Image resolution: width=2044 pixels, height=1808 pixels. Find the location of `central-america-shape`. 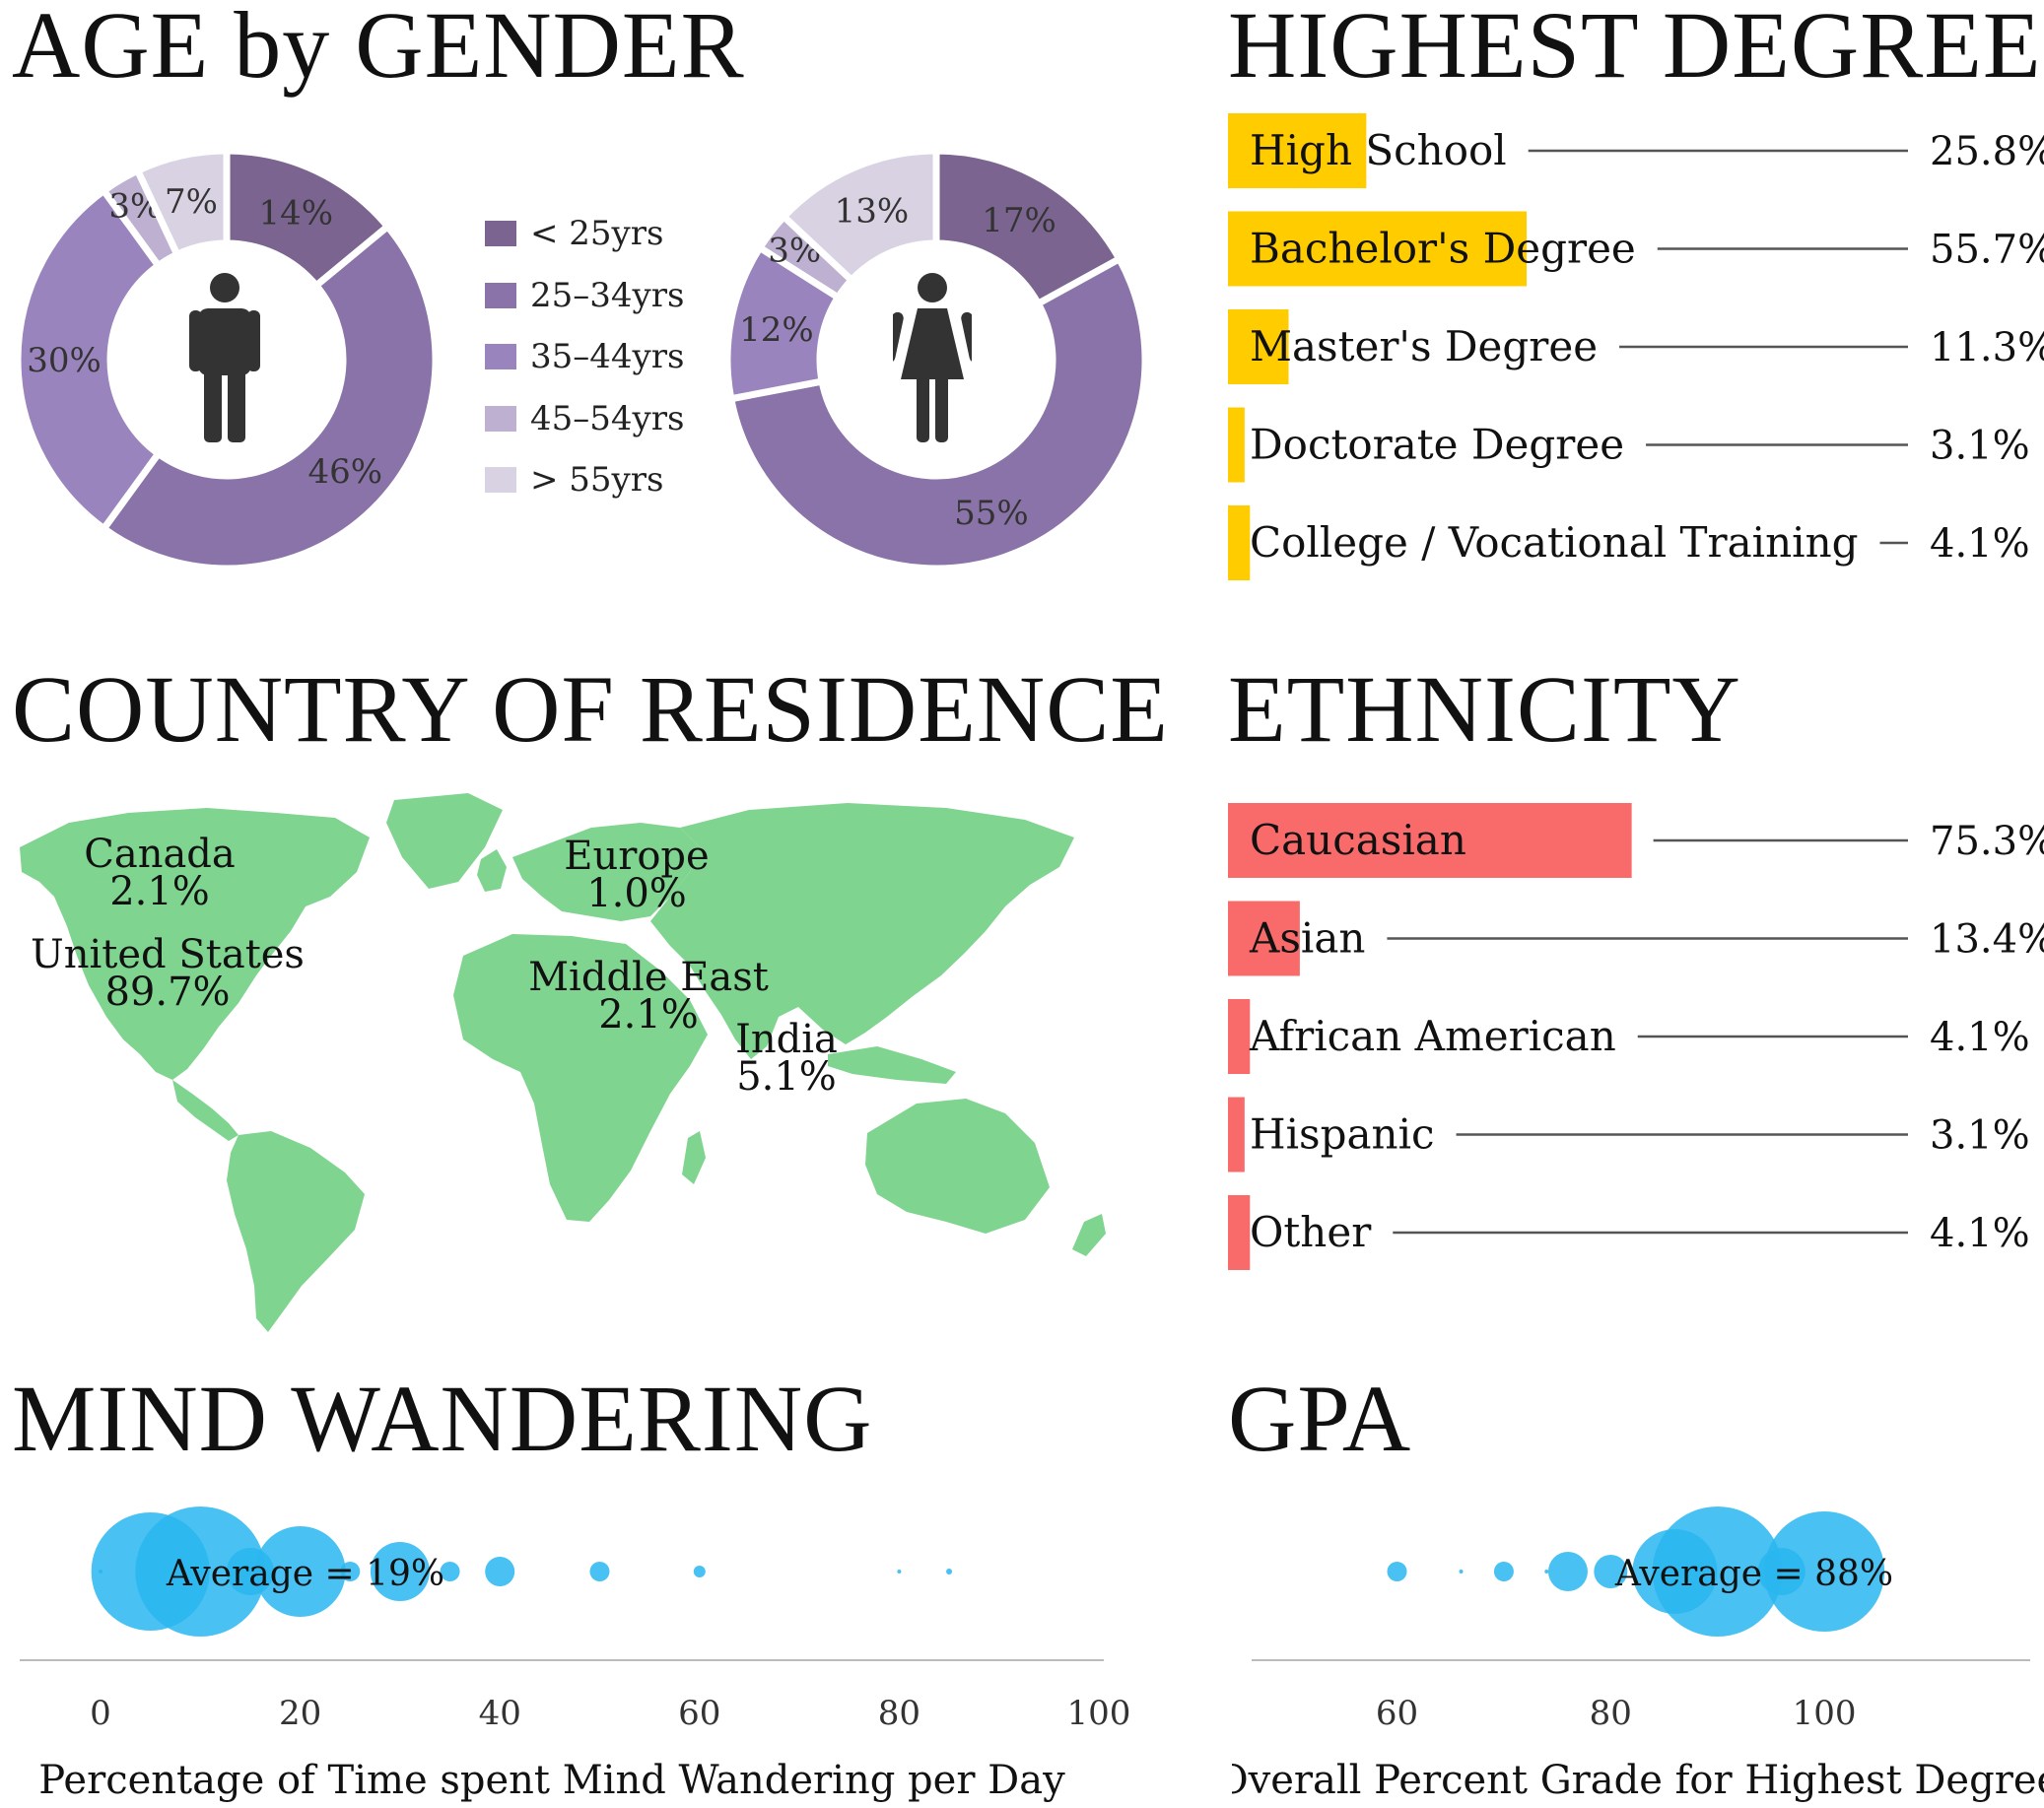

central-america-shape is located at coordinates (205, 1110).